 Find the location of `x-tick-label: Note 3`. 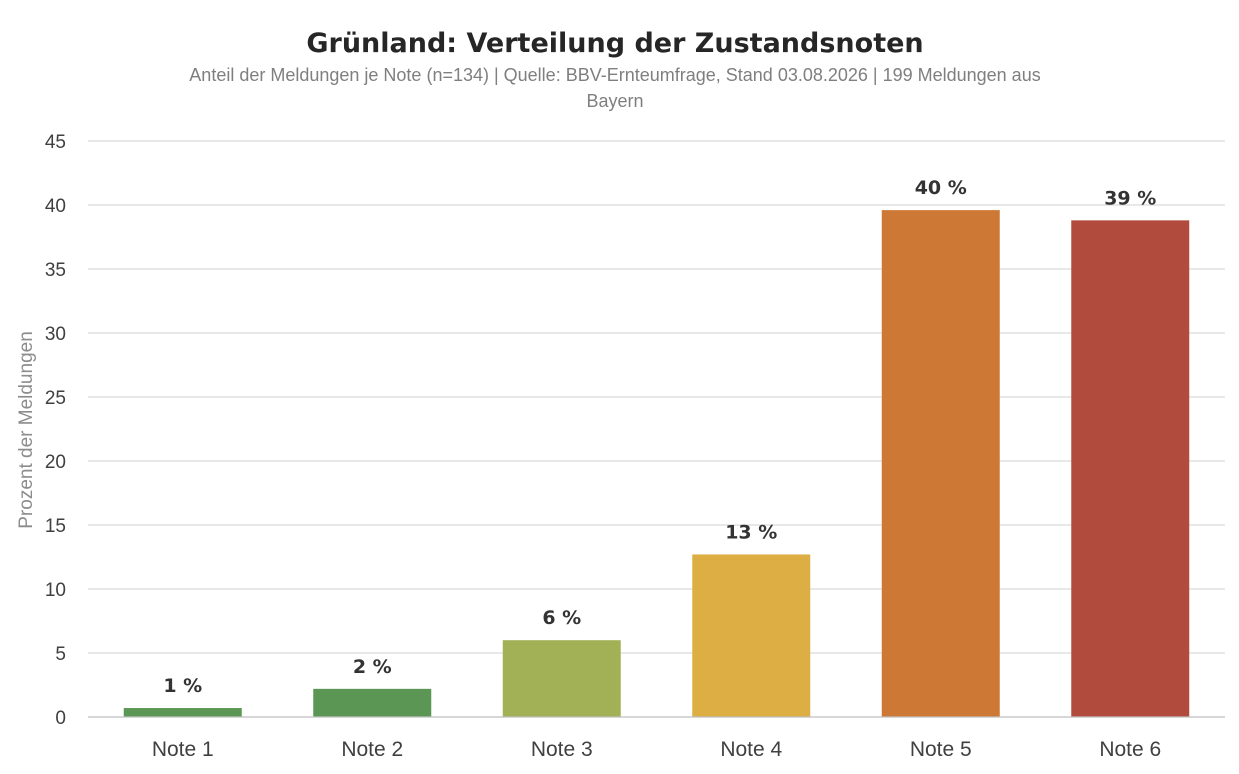

x-tick-label: Note 3 is located at coordinates (562, 749).